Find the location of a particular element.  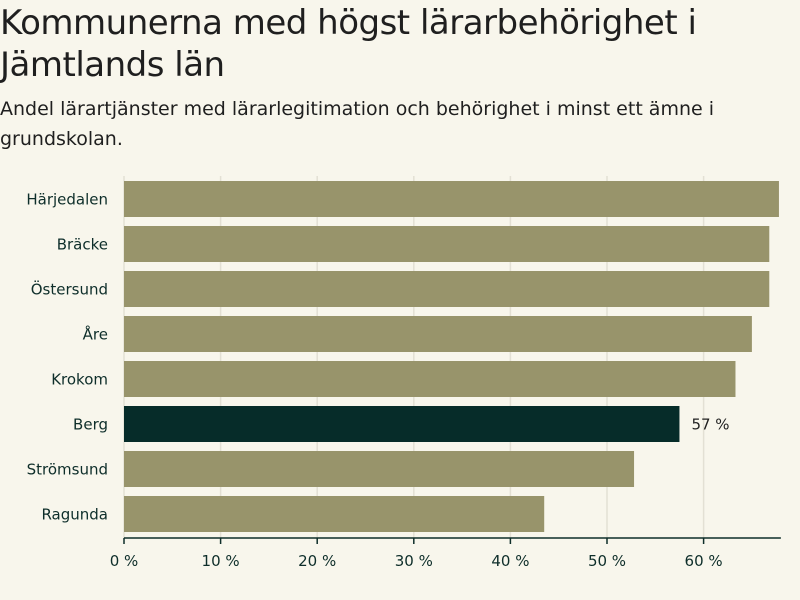

x-tick-label: 40 % is located at coordinates (510, 561).